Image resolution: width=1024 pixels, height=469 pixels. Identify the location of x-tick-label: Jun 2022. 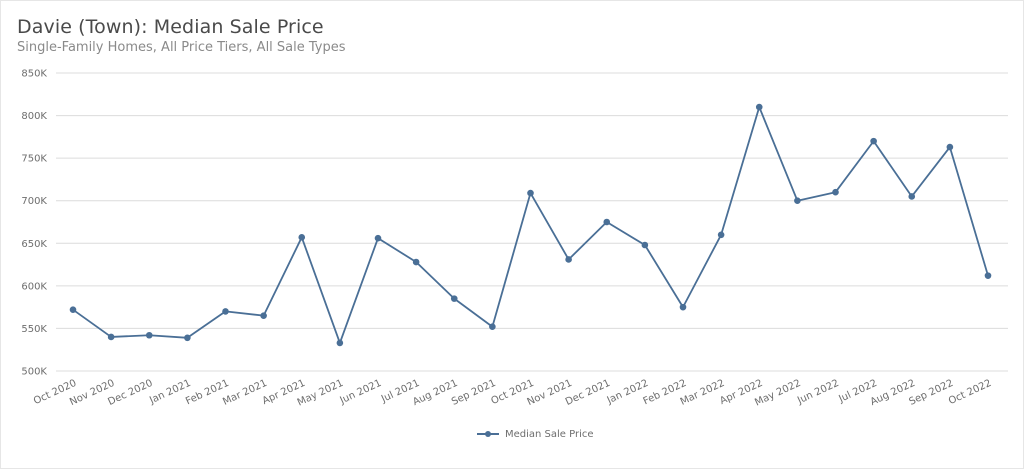
(818, 392).